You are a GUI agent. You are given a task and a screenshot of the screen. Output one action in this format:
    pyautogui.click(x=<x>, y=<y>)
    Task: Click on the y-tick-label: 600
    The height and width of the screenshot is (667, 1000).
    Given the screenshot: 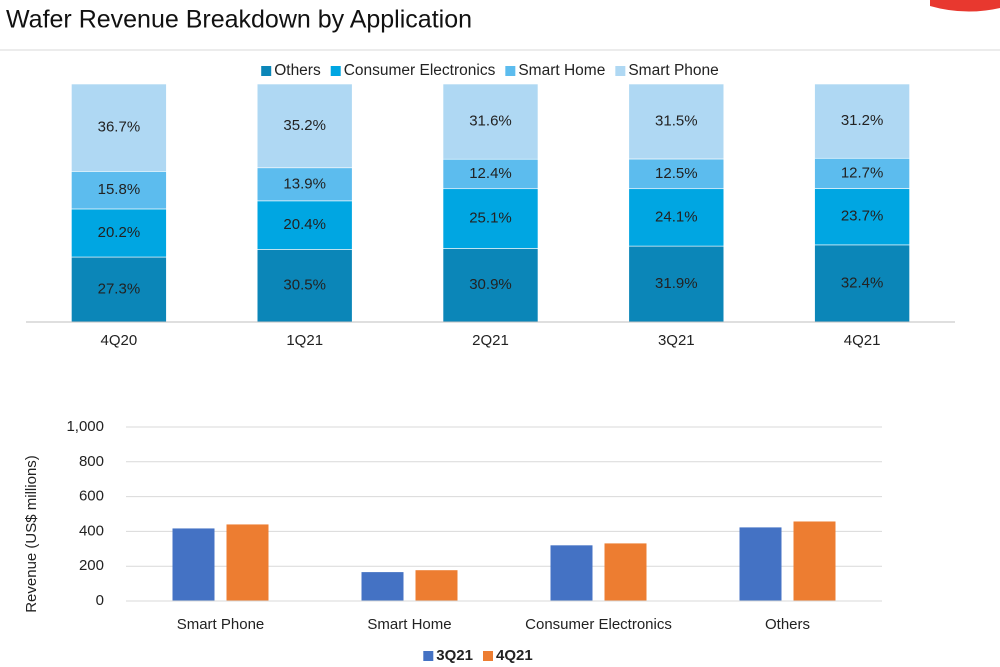 What is the action you would take?
    pyautogui.click(x=91, y=496)
    